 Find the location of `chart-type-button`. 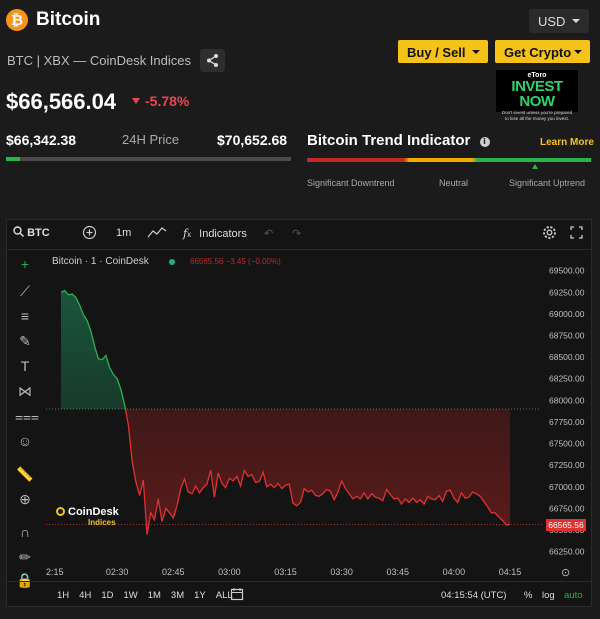

chart-type-button is located at coordinates (157, 234).